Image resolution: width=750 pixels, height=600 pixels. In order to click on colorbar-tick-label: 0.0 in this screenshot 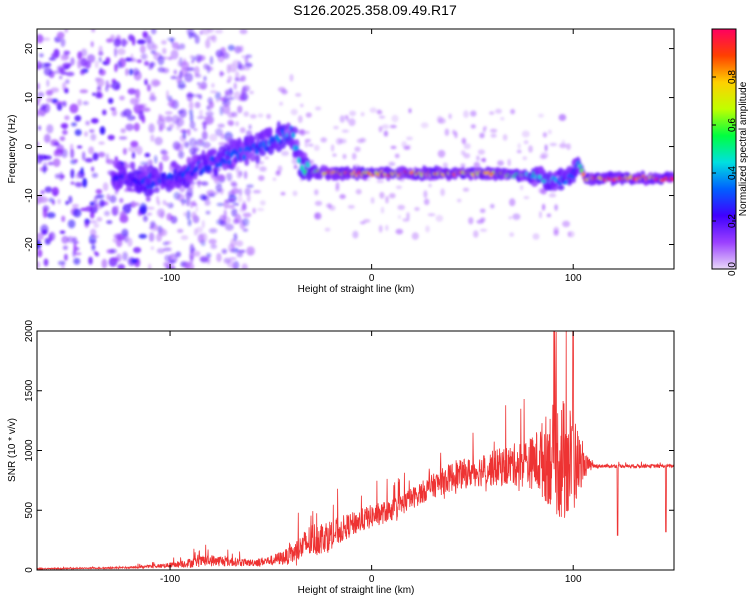, I will do `click(732, 269)`.